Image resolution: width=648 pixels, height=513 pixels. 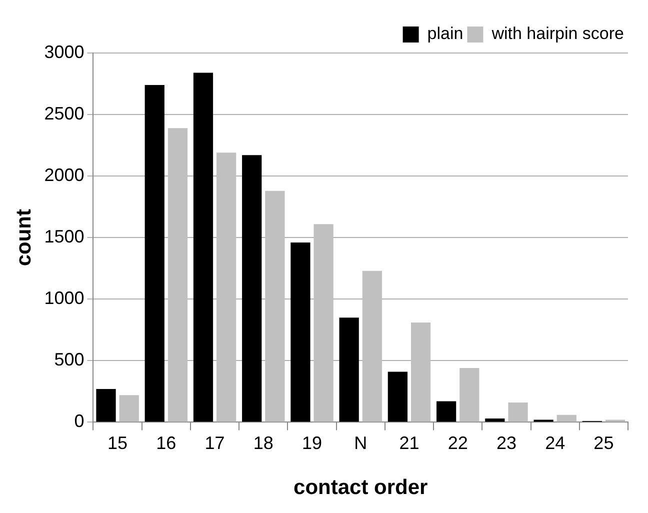 What do you see at coordinates (64, 236) in the screenshot?
I see `y-tick-label: 1500` at bounding box center [64, 236].